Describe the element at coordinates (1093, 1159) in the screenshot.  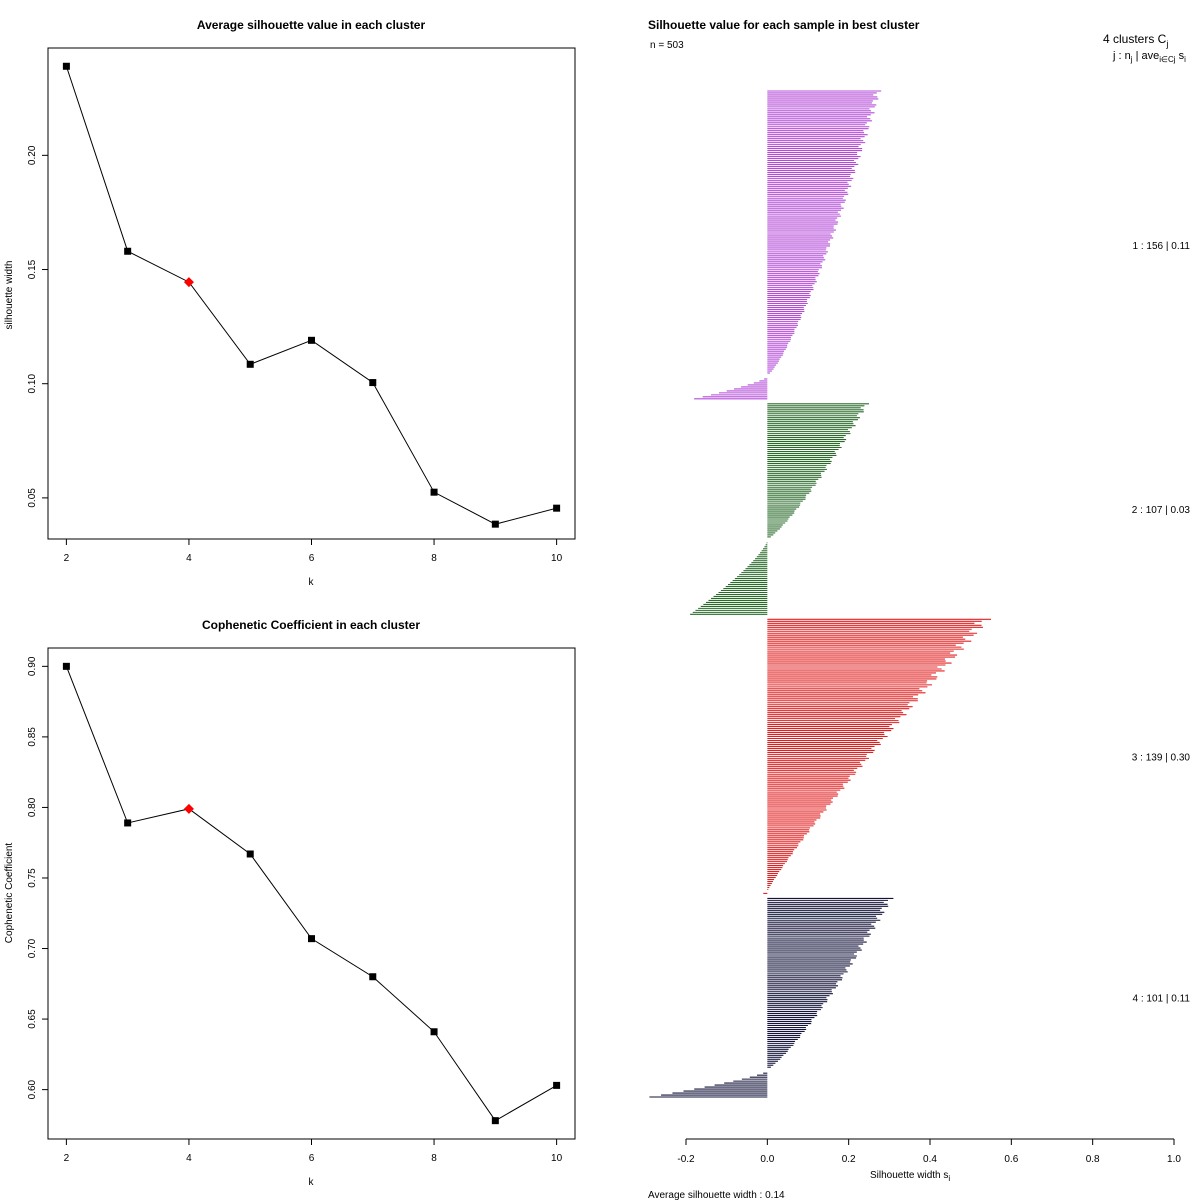
I see `chart3-xtick-label: 0.8` at that location.